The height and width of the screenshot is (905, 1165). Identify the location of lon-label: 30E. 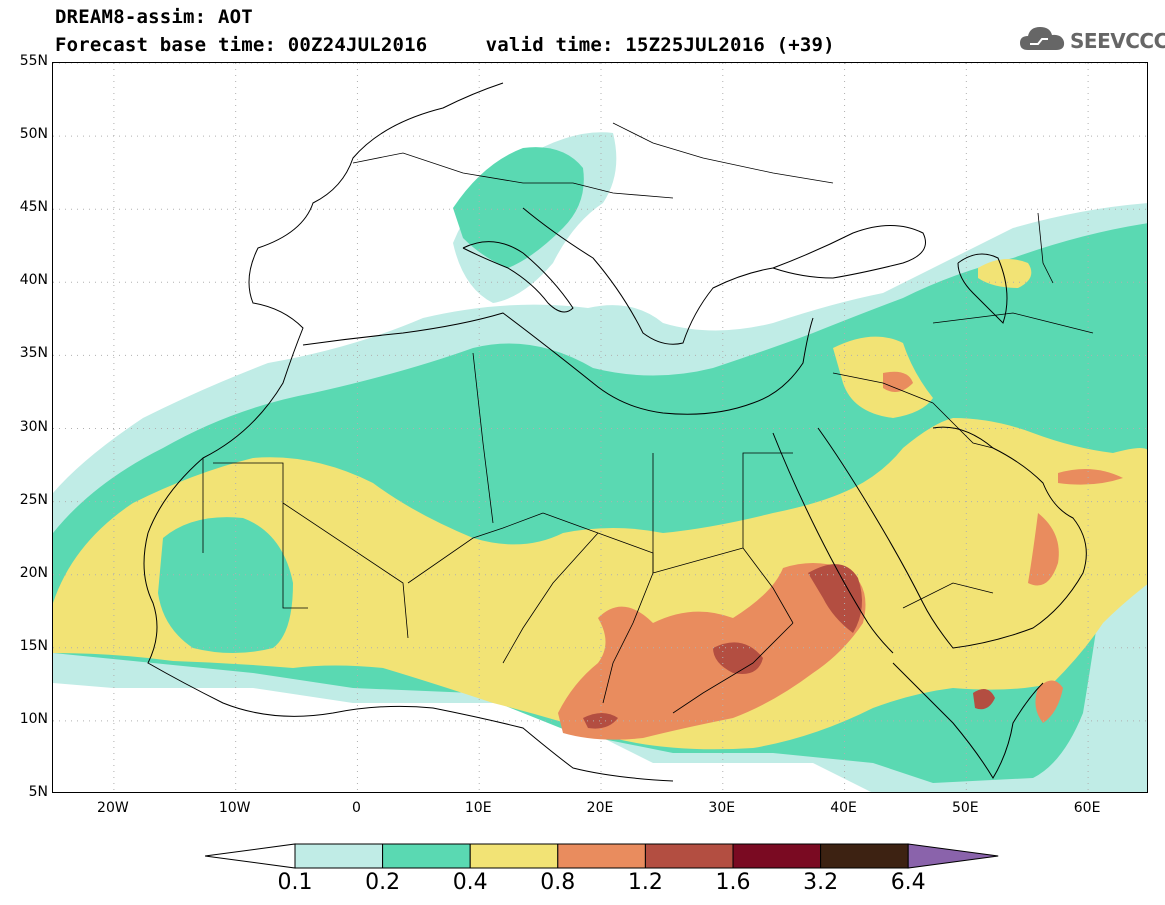
(722, 808).